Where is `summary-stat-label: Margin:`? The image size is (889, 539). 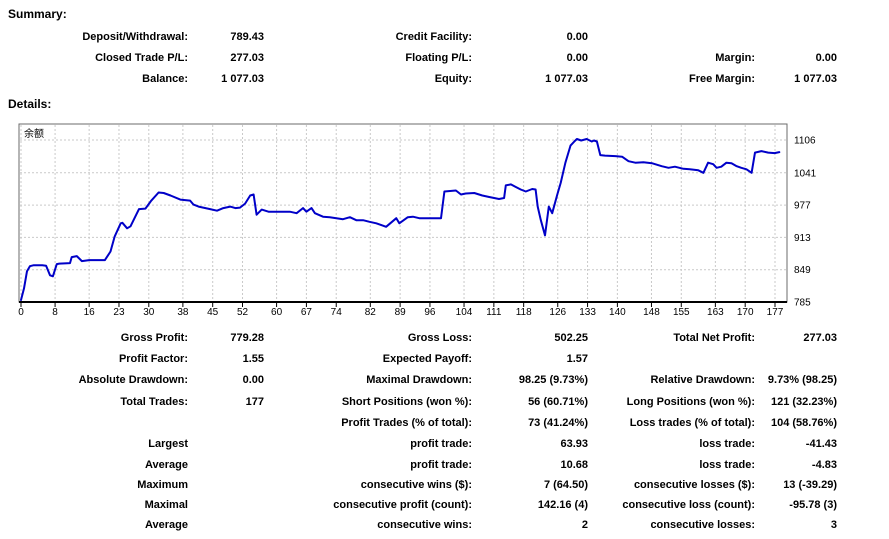 summary-stat-label: Margin: is located at coordinates (735, 58).